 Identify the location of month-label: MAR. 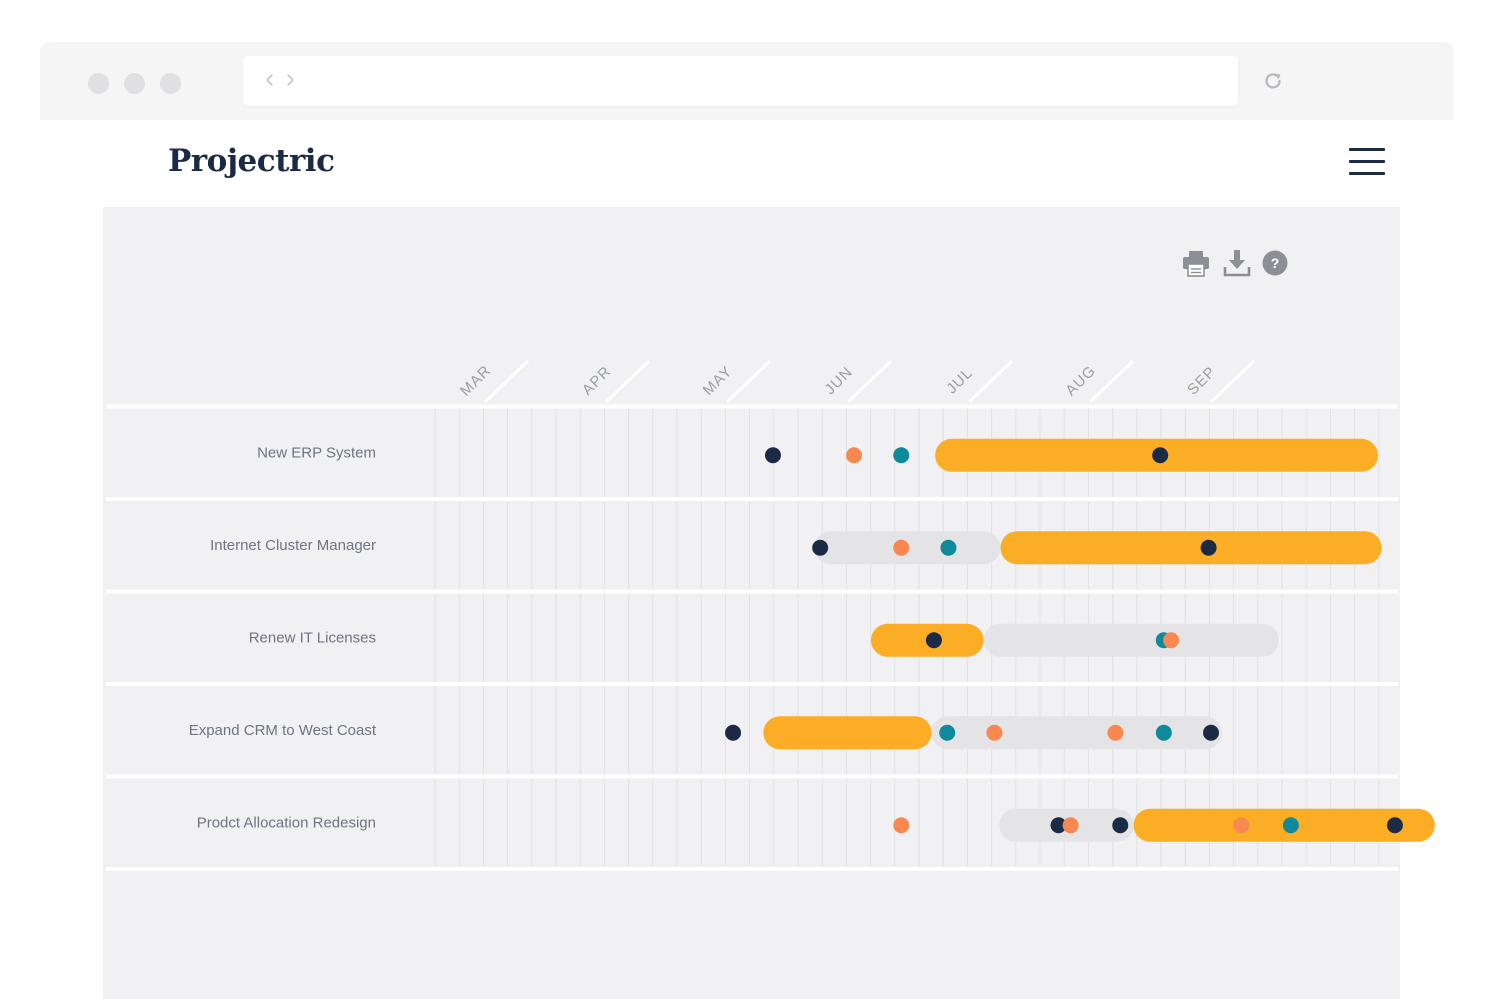
(476, 381).